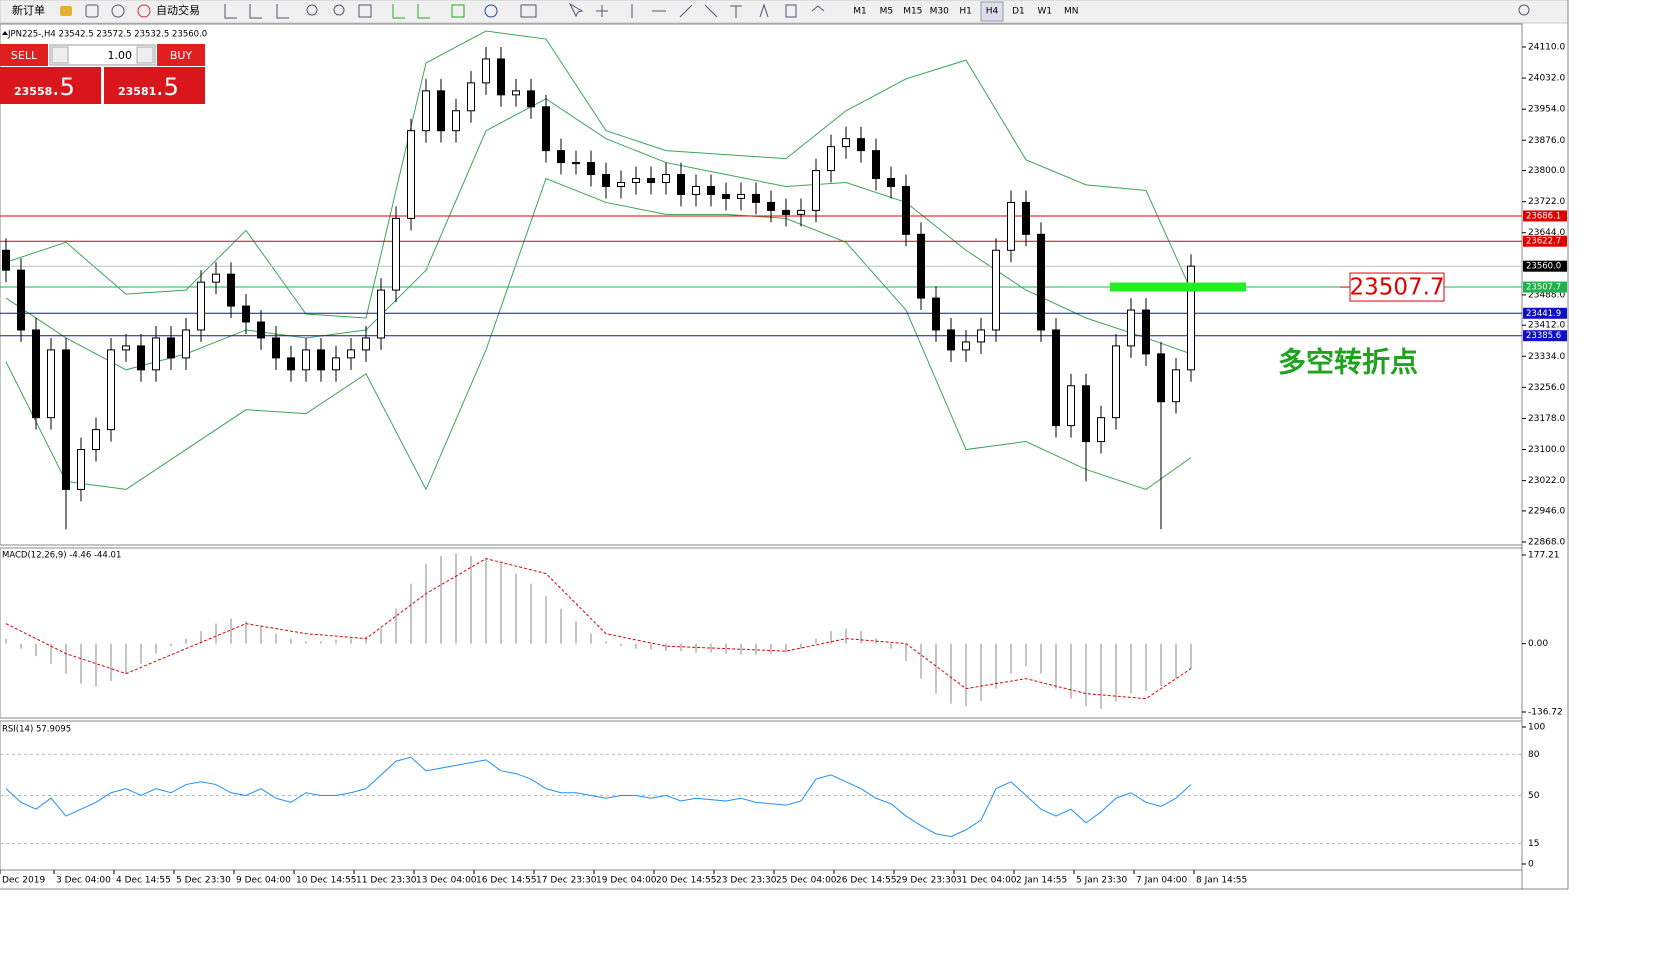 Image resolution: width=1672 pixels, height=953 pixels. What do you see at coordinates (1221, 881) in the screenshot?
I see `x-tick-label: 8 Jan 14:55` at bounding box center [1221, 881].